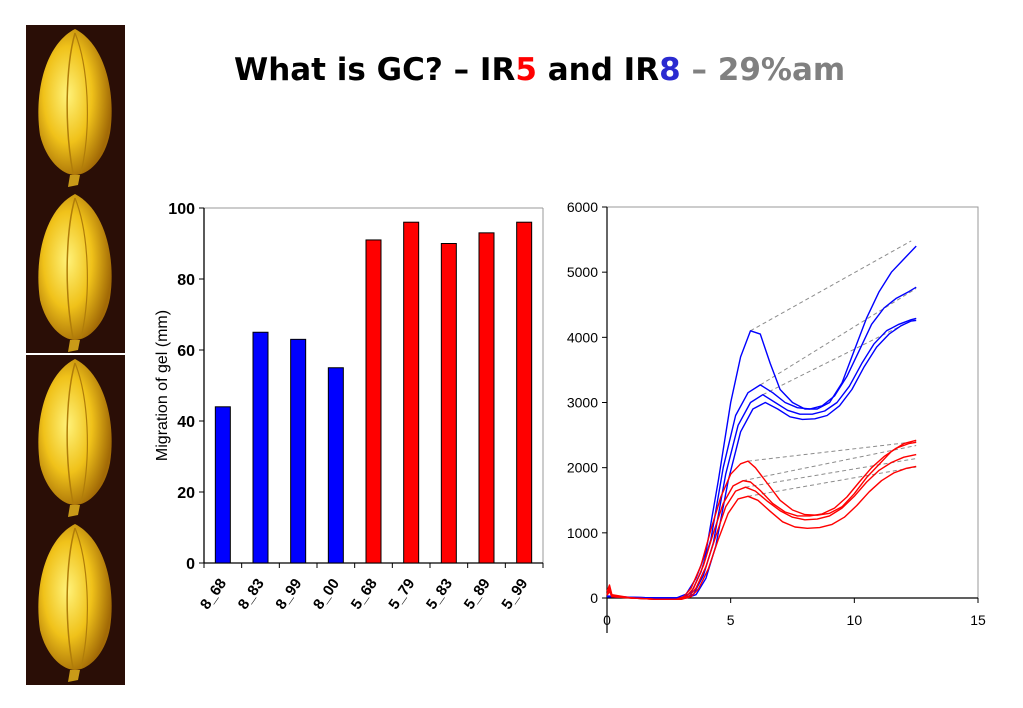 This screenshot has height=708, width=1023. What do you see at coordinates (582, 337) in the screenshot?
I see `y-tick-label: 4000` at bounding box center [582, 337].